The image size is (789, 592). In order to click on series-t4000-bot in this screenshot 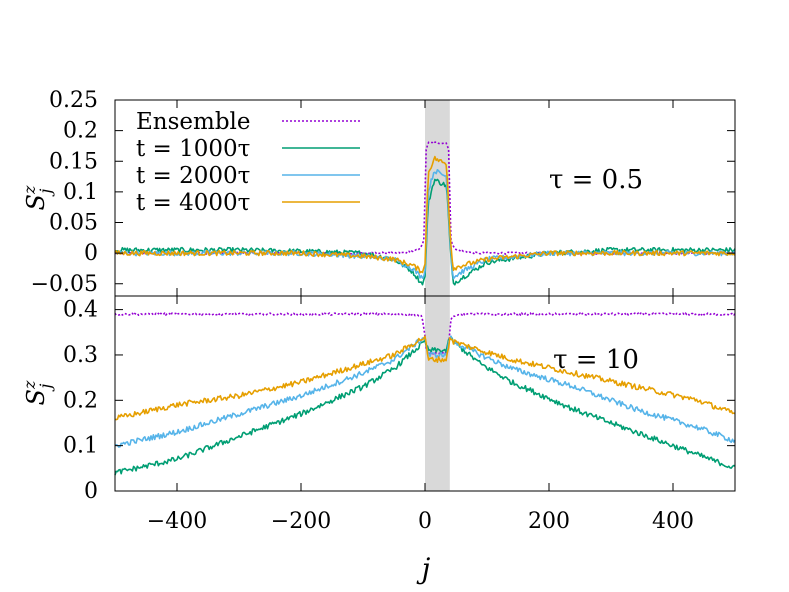, I will do `click(425, 378)`.